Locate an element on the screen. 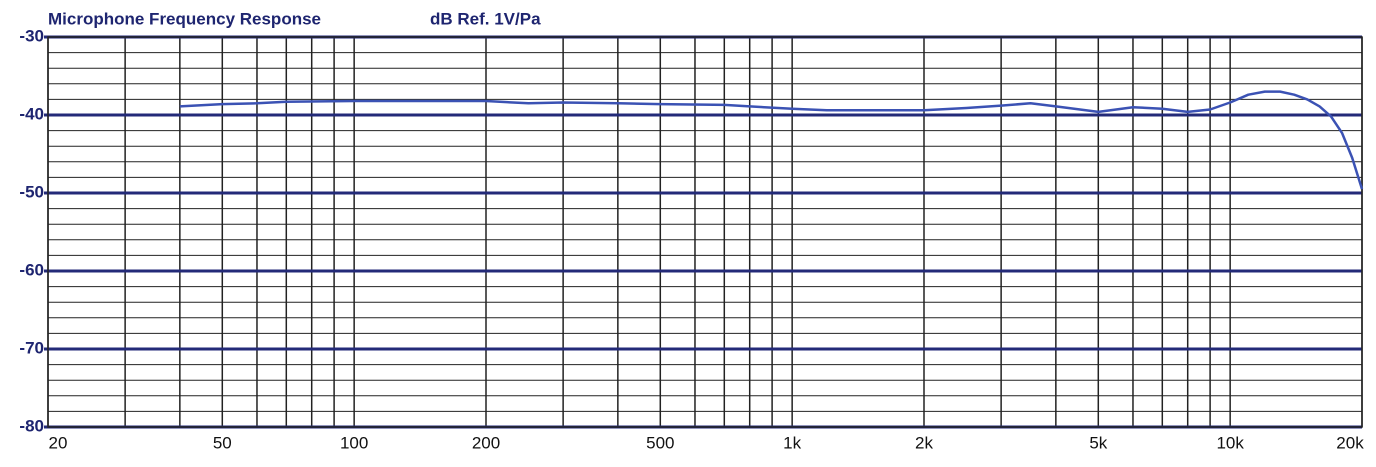  x-tick-label: 2k is located at coordinates (924, 442).